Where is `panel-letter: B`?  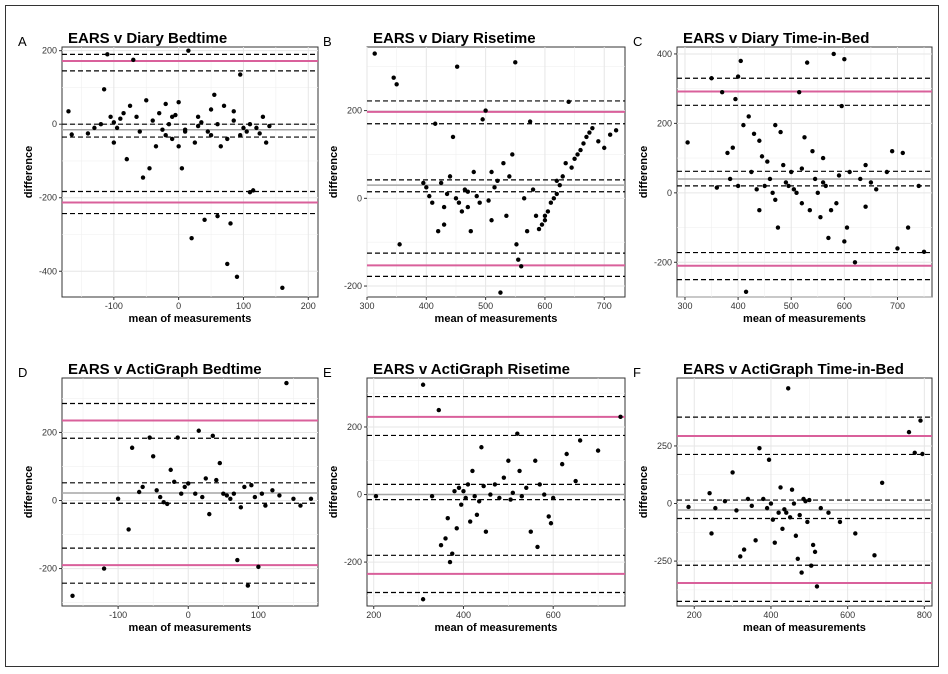 panel-letter: B is located at coordinates (327, 41).